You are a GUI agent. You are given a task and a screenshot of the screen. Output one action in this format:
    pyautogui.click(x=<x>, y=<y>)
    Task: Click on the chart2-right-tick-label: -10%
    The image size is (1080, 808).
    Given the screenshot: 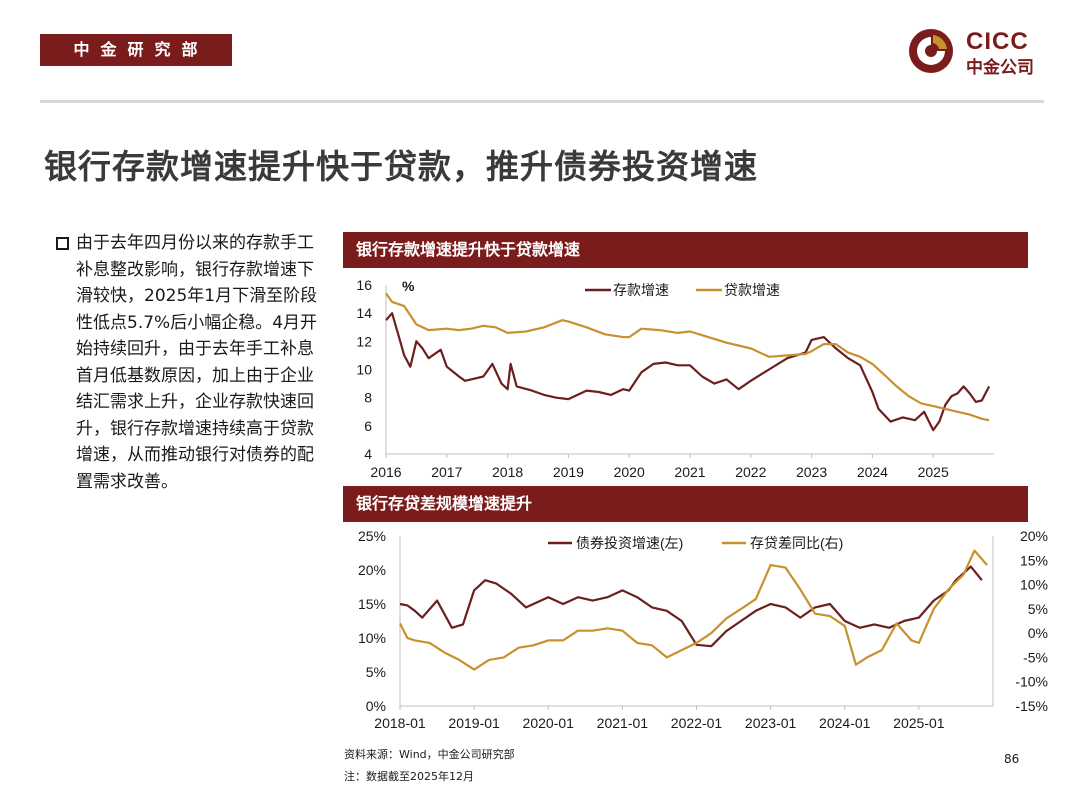 What is the action you would take?
    pyautogui.click(x=1031, y=682)
    